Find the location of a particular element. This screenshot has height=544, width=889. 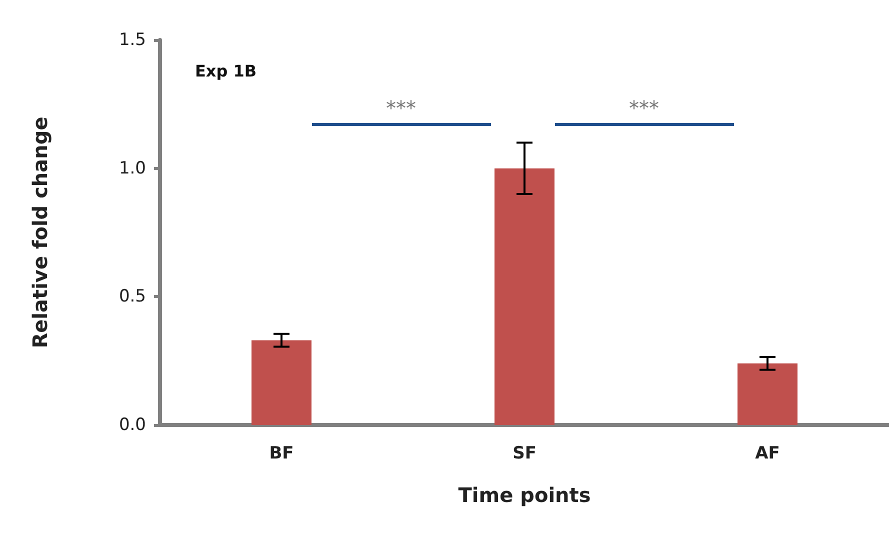

y-axis-title: Relative fold change is located at coordinates (40, 232).